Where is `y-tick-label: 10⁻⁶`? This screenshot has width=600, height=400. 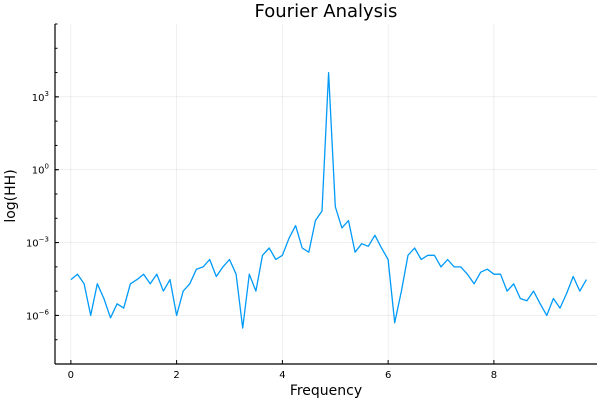 y-tick-label: 10⁻⁶ is located at coordinates (38, 315).